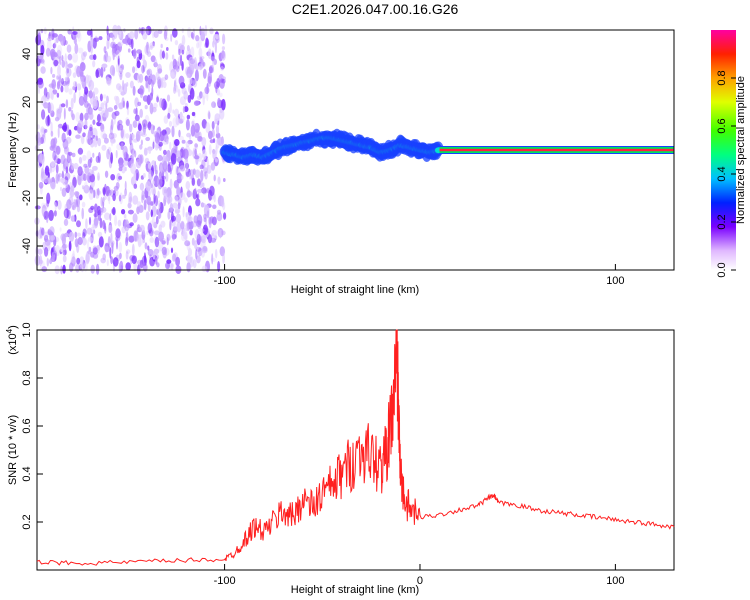  What do you see at coordinates (12, 340) in the screenshot?
I see `snr-scale-label: (x104)` at bounding box center [12, 340].